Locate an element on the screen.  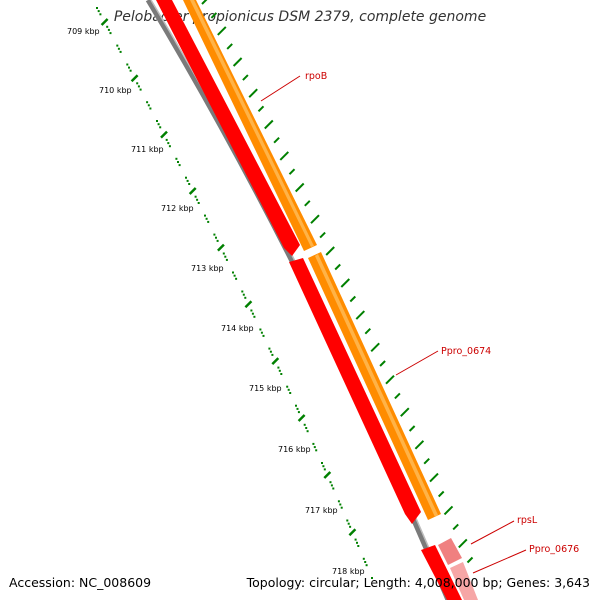
ruler-label: 714 kbp is located at coordinates (237, 328).